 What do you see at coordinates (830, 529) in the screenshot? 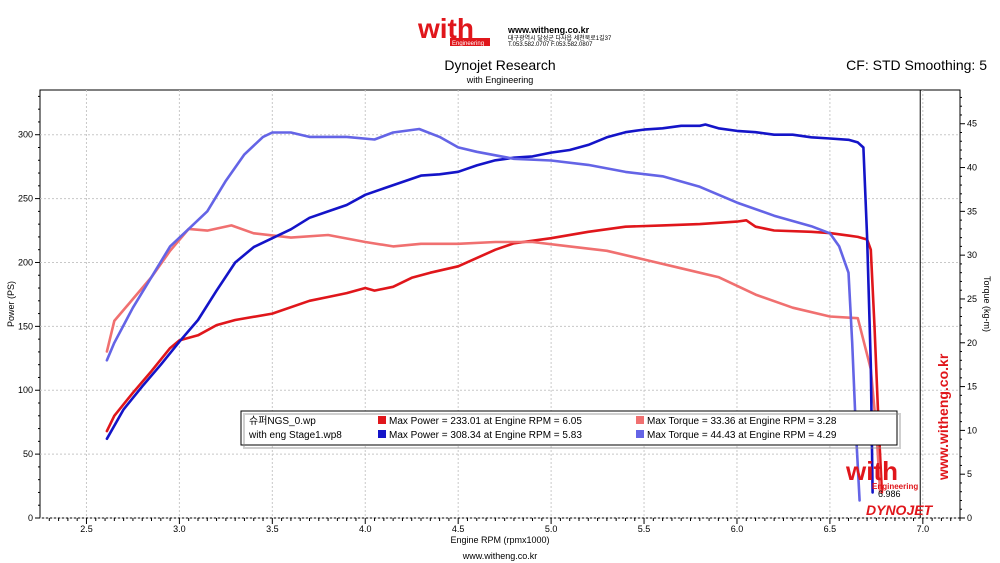
I see `x-tick-label: 6.5` at bounding box center [830, 529].